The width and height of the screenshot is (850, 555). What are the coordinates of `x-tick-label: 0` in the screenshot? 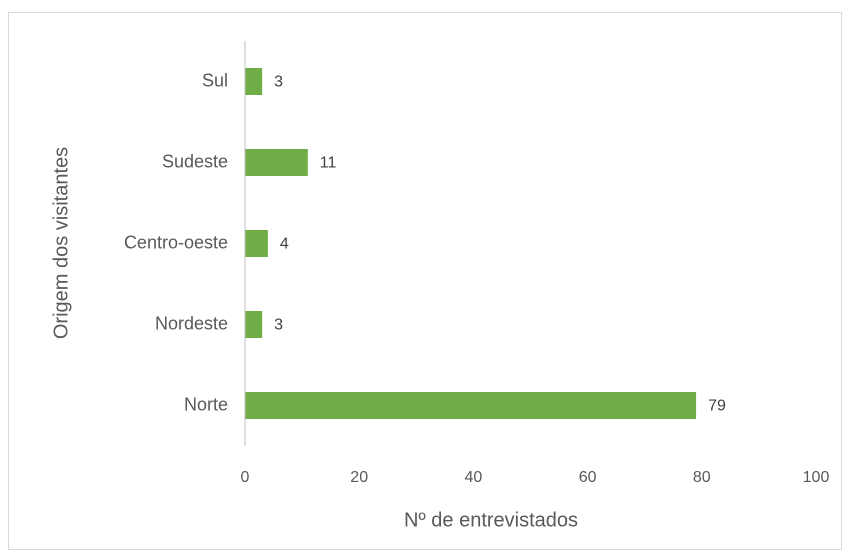 It's located at (245, 477).